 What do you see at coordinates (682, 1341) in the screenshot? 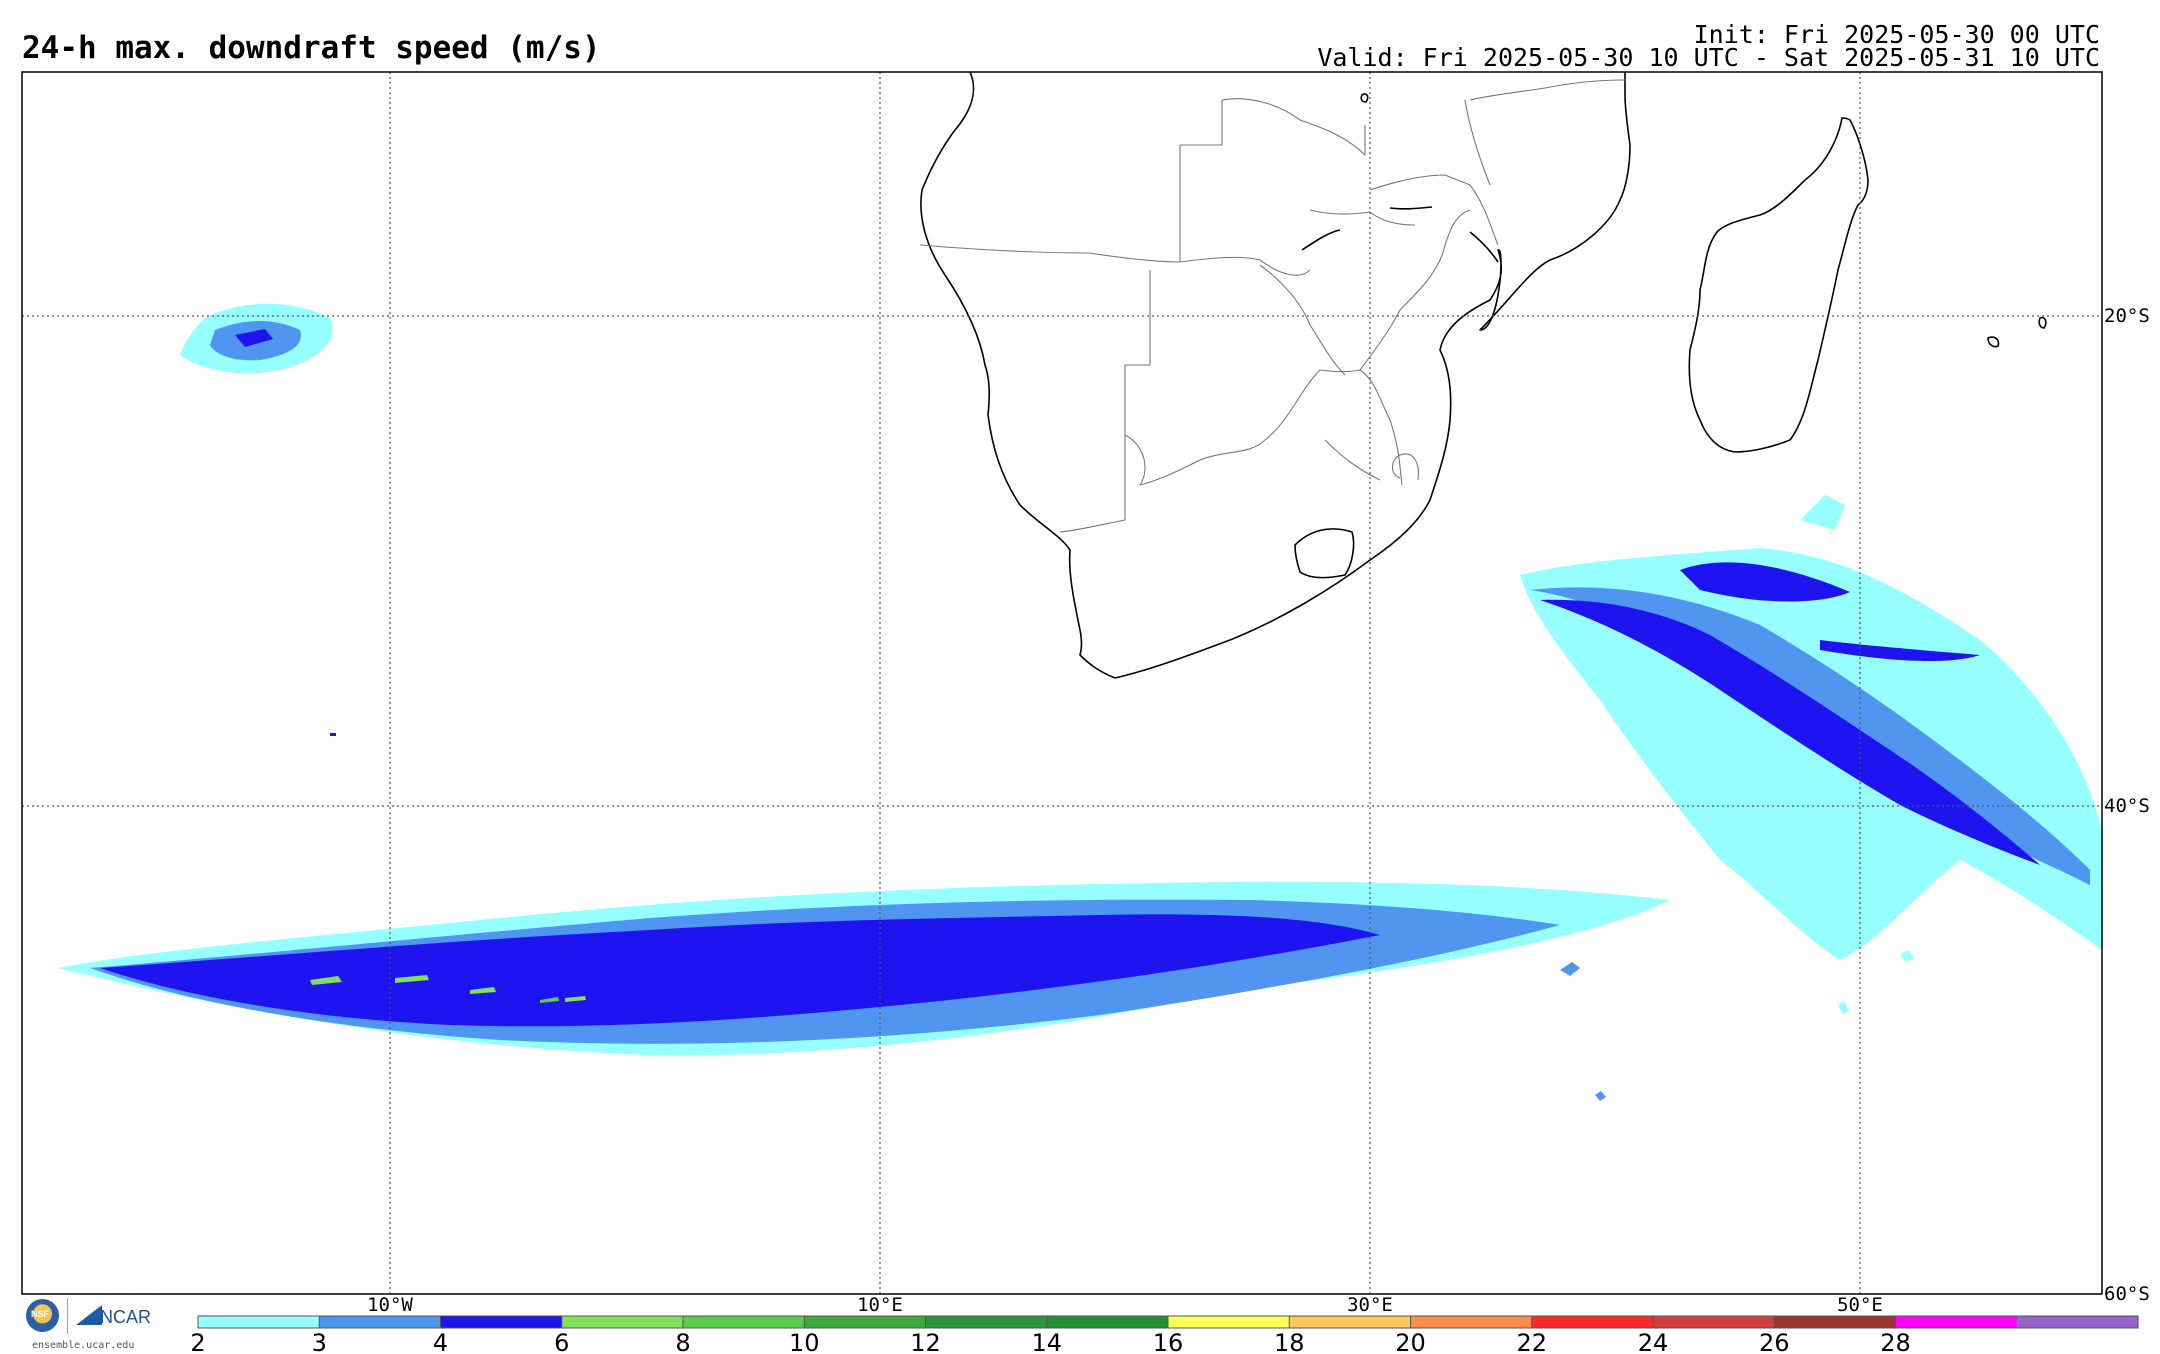
I see `colorbar-label: 8` at bounding box center [682, 1341].